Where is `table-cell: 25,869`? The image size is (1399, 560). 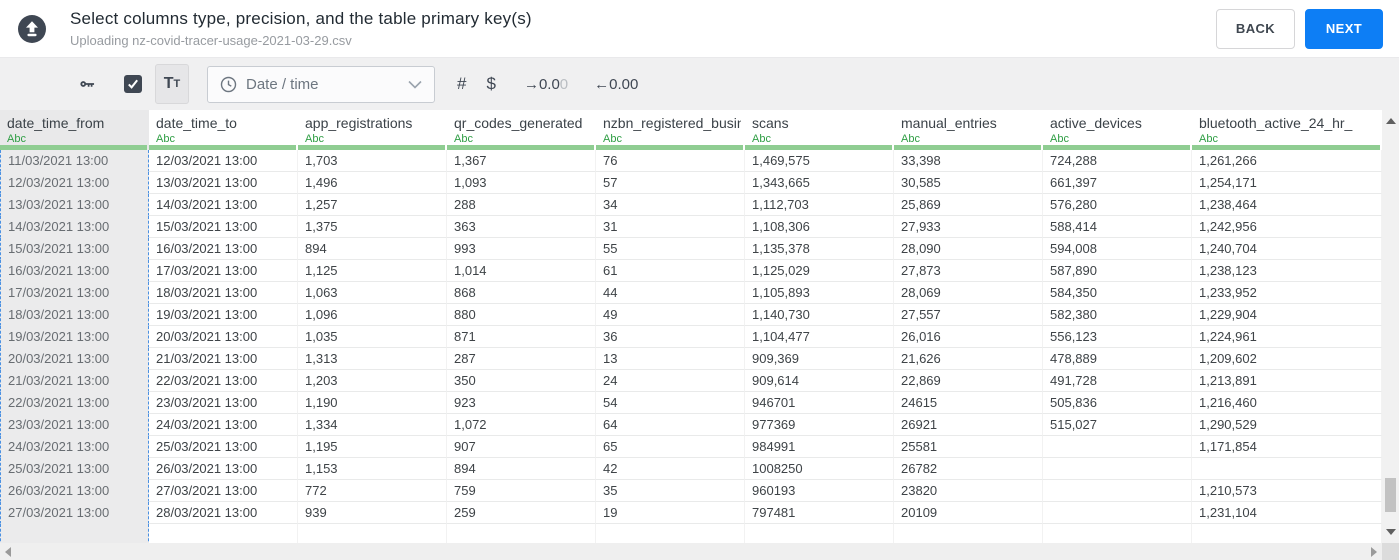
table-cell: 25,869 is located at coordinates (968, 205).